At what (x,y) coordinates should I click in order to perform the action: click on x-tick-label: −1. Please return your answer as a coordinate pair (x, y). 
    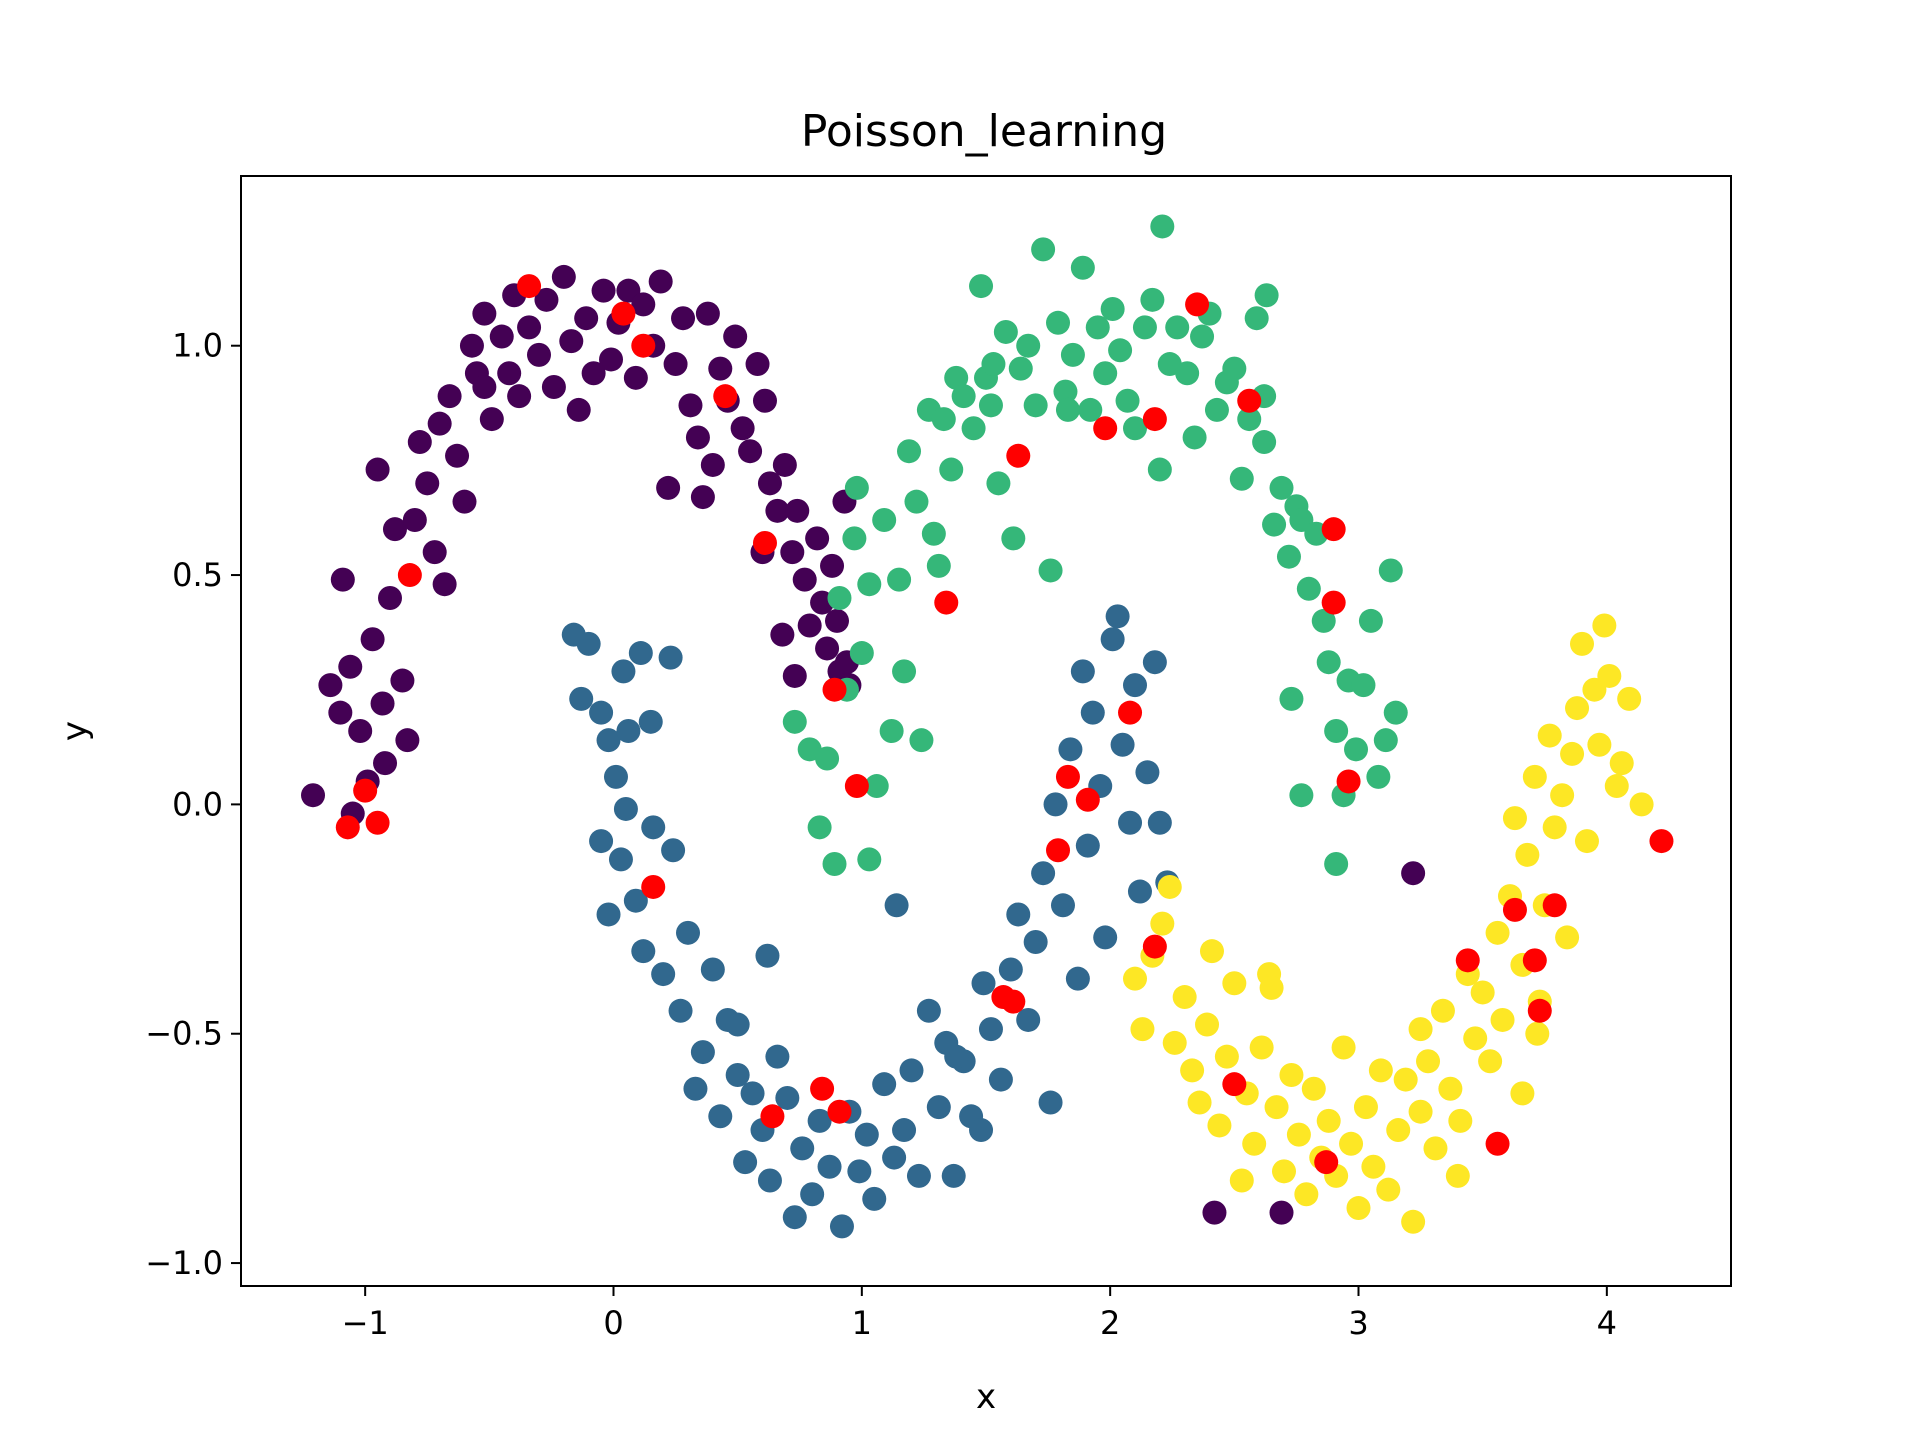
    Looking at the image, I should click on (365, 1323).